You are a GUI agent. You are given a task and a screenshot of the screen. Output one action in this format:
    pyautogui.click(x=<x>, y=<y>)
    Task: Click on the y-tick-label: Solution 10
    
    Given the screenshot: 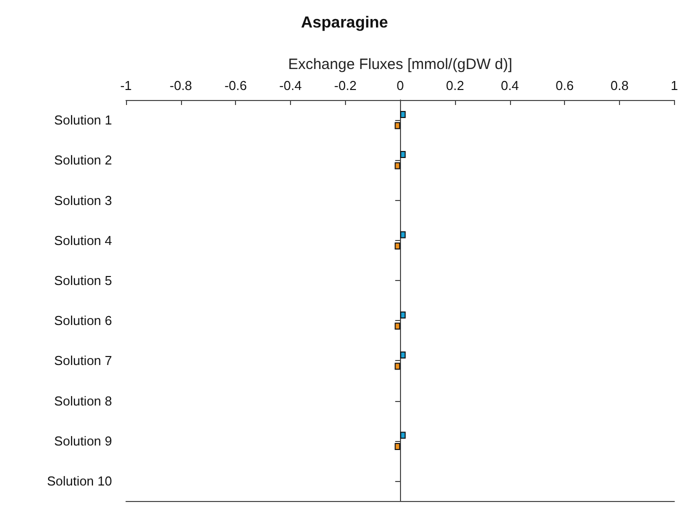 What is the action you would take?
    pyautogui.click(x=79, y=480)
    